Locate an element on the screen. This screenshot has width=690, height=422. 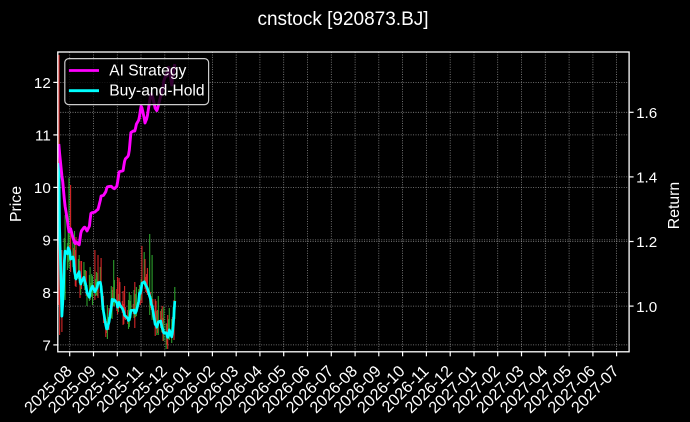
svg-text: Return is located at coordinates (674, 205).